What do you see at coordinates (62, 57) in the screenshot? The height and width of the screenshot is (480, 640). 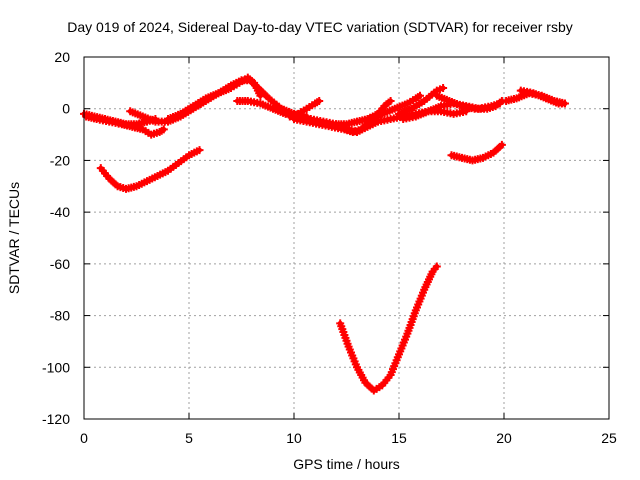 I see `y-tick-label: 20` at bounding box center [62, 57].